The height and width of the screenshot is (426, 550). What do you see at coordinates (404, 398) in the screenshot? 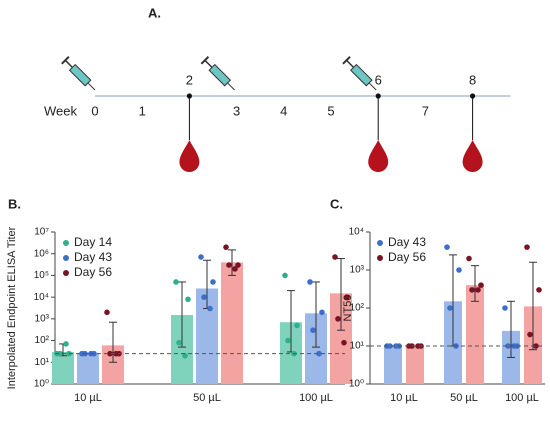
I see `x-tick-label: 10 µL` at bounding box center [404, 398].